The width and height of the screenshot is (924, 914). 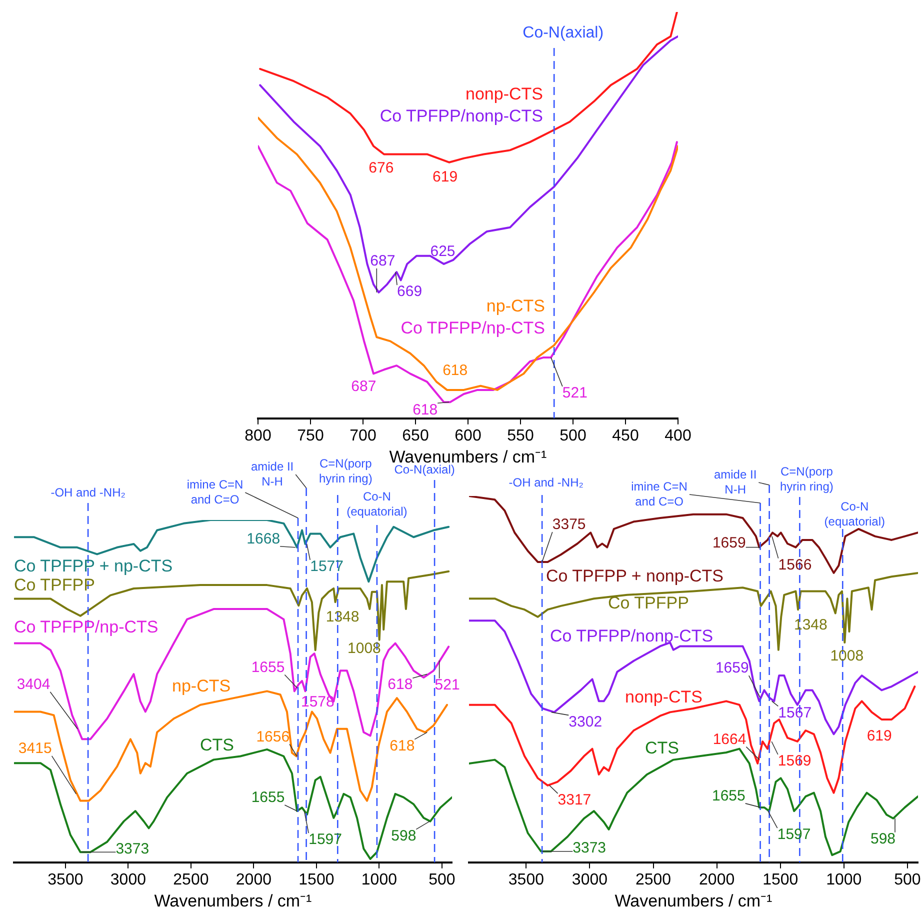 What do you see at coordinates (363, 435) in the screenshot?
I see `x-tick-label: 700` at bounding box center [363, 435].